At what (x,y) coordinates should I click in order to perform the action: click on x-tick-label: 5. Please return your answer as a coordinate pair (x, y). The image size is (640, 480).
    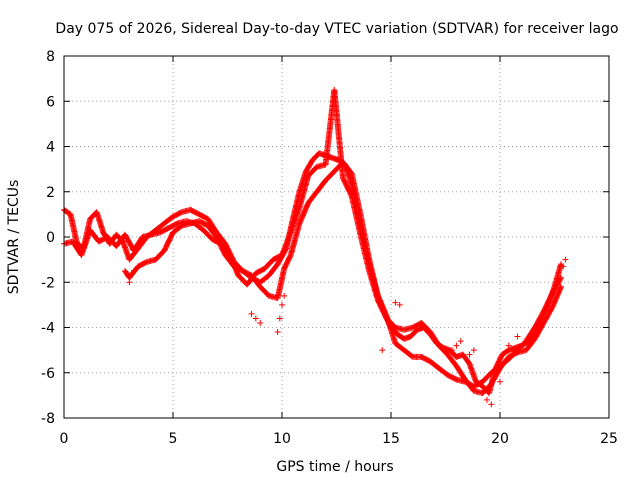
    Looking at the image, I should click on (173, 439).